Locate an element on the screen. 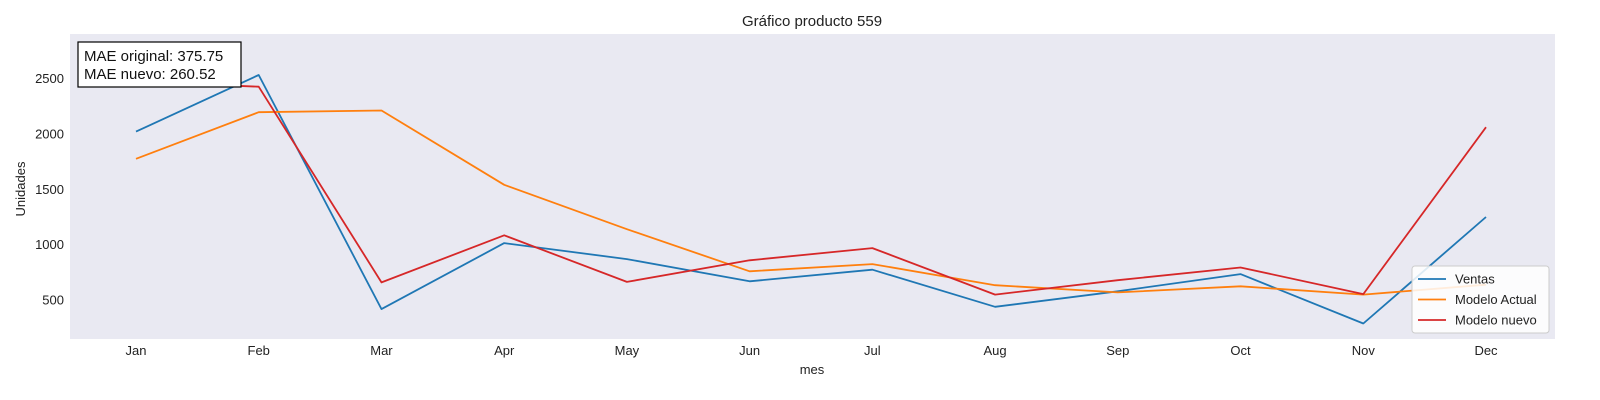 This screenshot has width=1600, height=400. annotation-mae-nuevo: MAE nuevo: 260.52 is located at coordinates (150, 74).